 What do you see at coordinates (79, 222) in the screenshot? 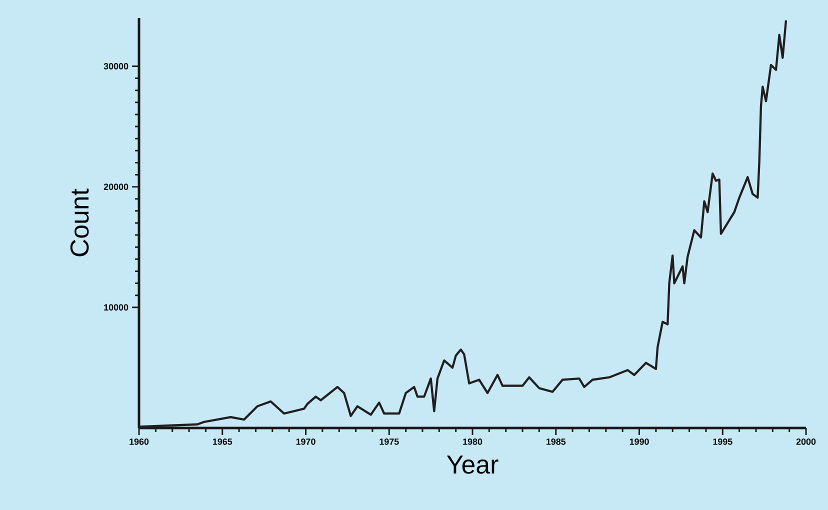
I see `y-axis-title: Count` at bounding box center [79, 222].